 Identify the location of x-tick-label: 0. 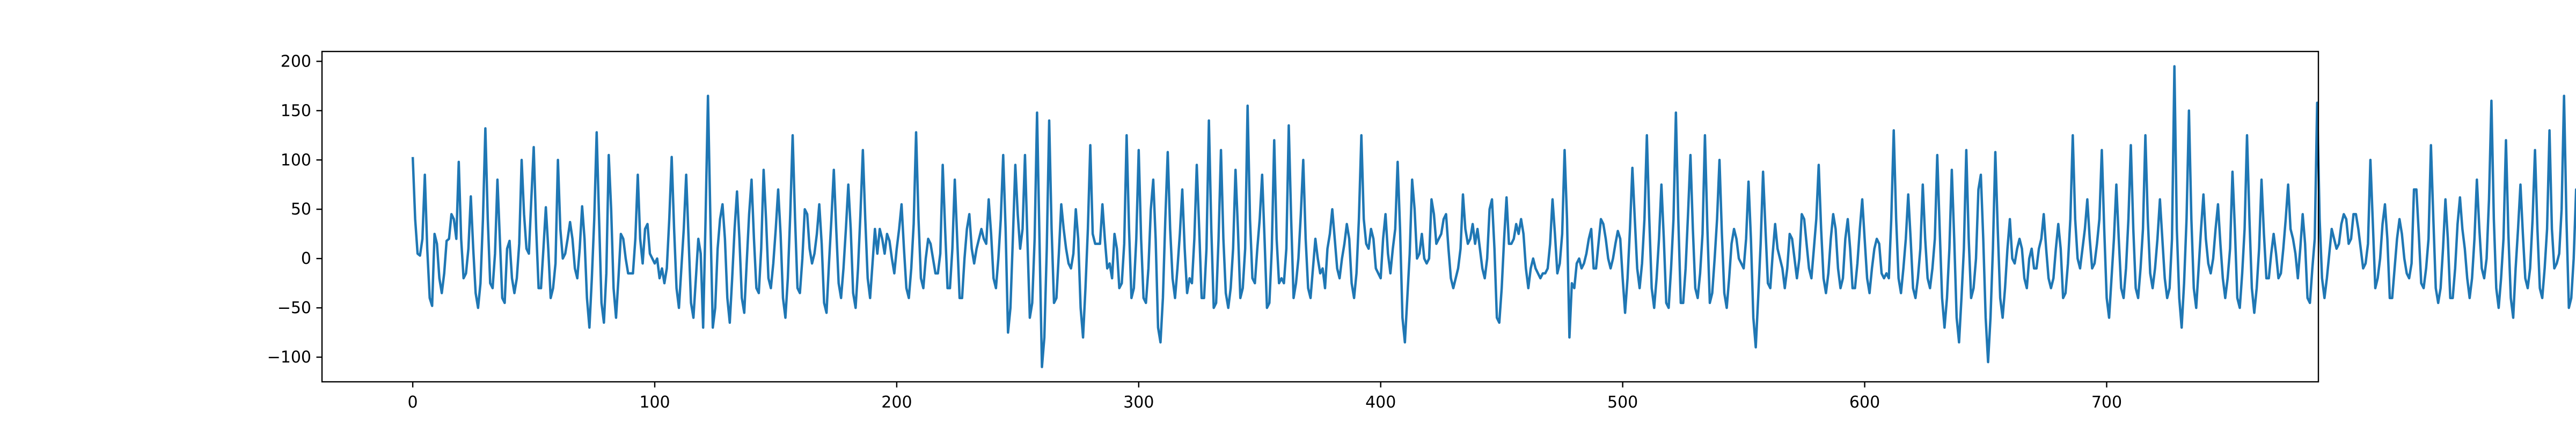
(413, 402).